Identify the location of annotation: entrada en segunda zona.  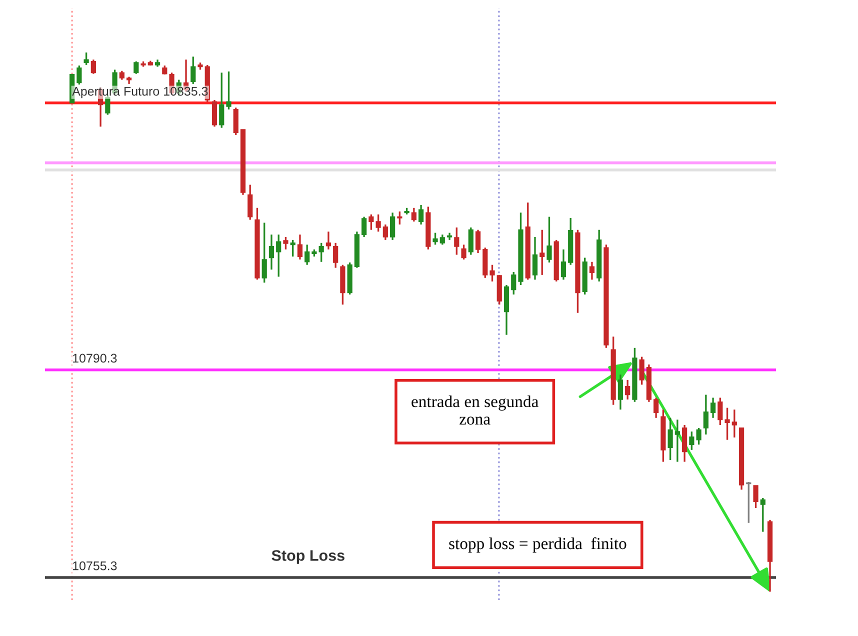
(475, 410).